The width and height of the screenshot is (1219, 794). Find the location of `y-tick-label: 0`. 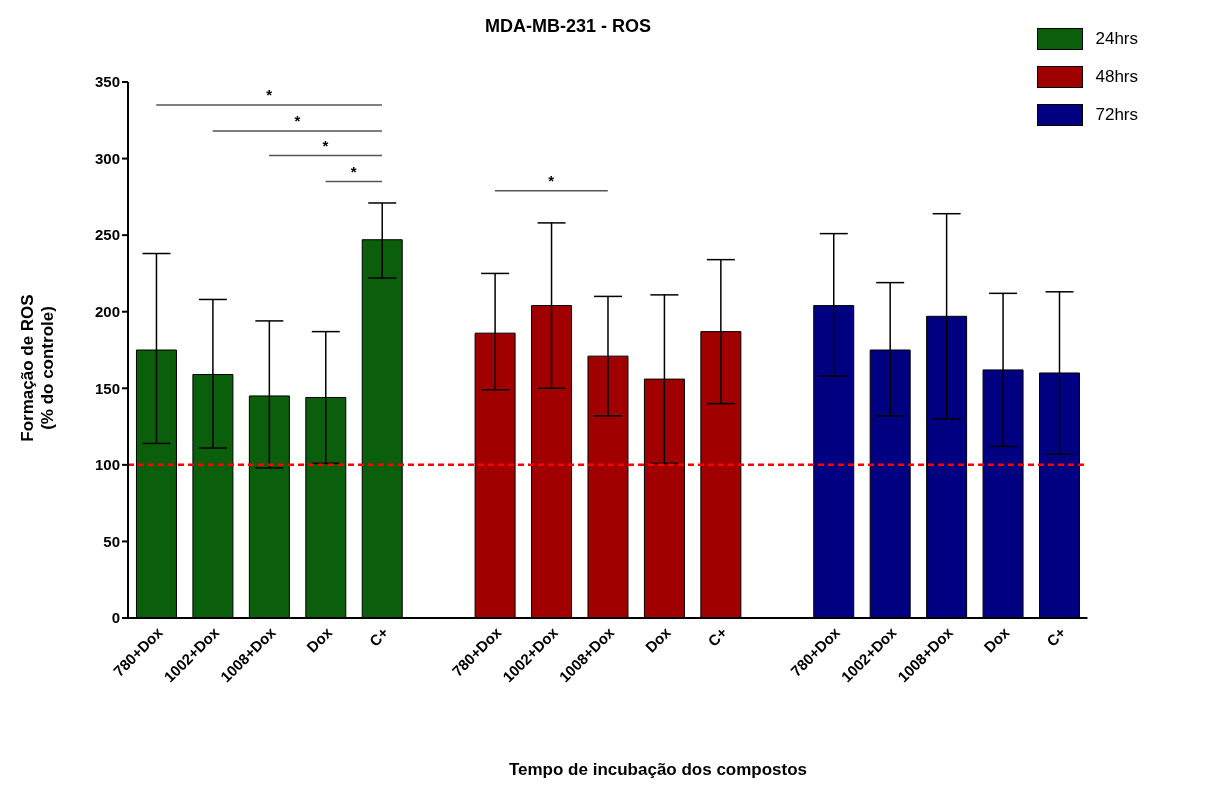

y-tick-label: 0 is located at coordinates (115, 618).